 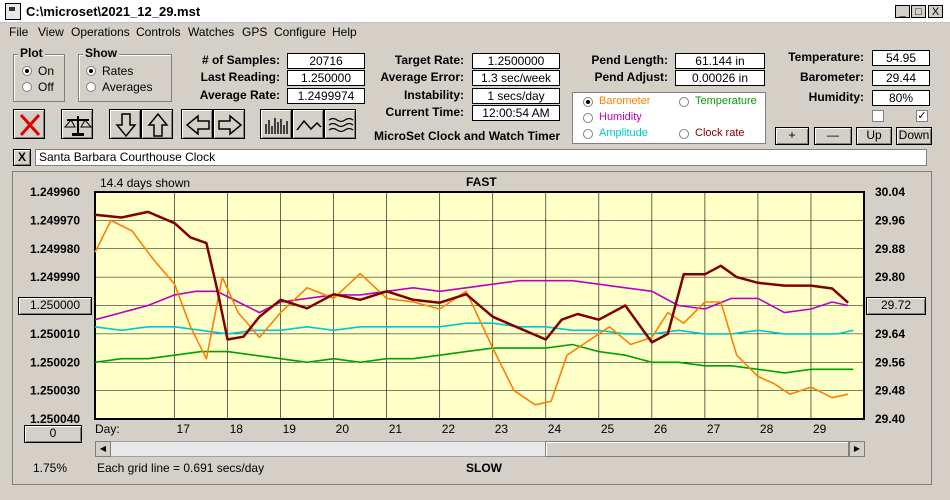 I want to click on humidity-radio, so click(x=588, y=118).